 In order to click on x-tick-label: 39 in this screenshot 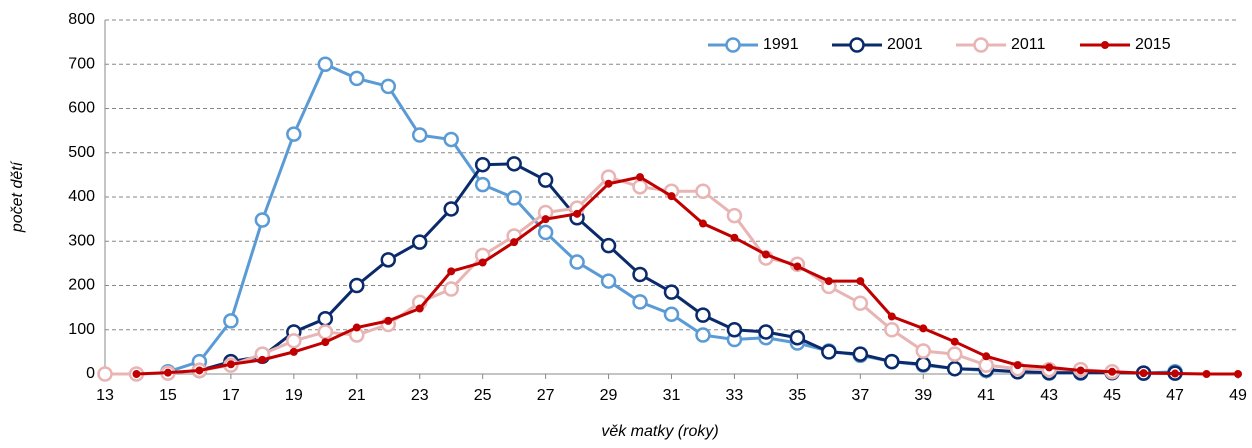, I will do `click(923, 395)`.